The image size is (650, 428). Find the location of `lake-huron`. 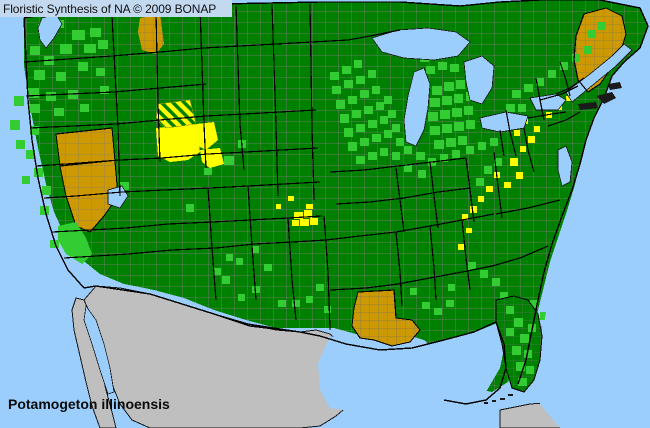

lake-huron is located at coordinates (479, 80).